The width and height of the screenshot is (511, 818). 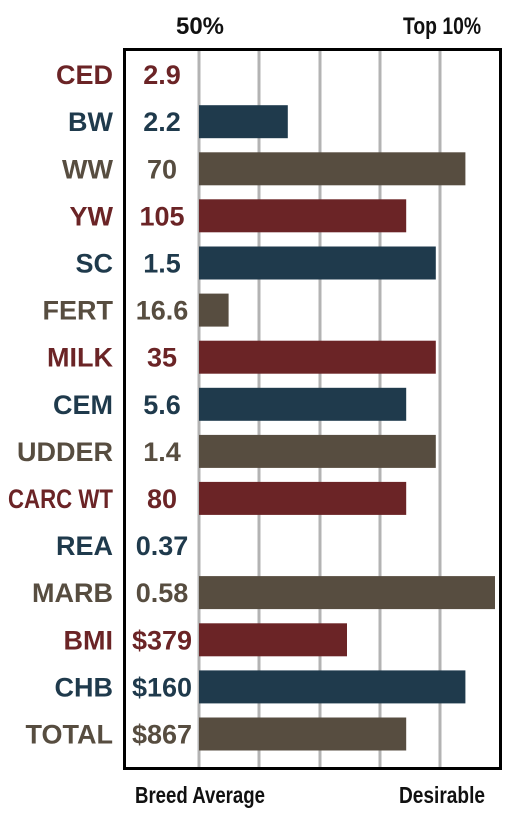 I want to click on bar-chb, so click(x=332, y=687).